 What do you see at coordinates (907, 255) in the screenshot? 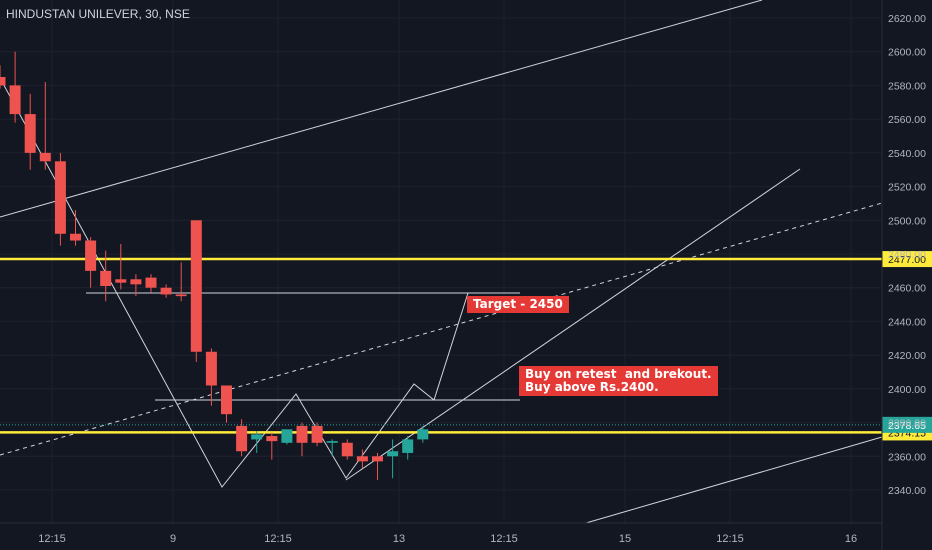
I see `price-tick-label: 2480.00` at bounding box center [907, 255].